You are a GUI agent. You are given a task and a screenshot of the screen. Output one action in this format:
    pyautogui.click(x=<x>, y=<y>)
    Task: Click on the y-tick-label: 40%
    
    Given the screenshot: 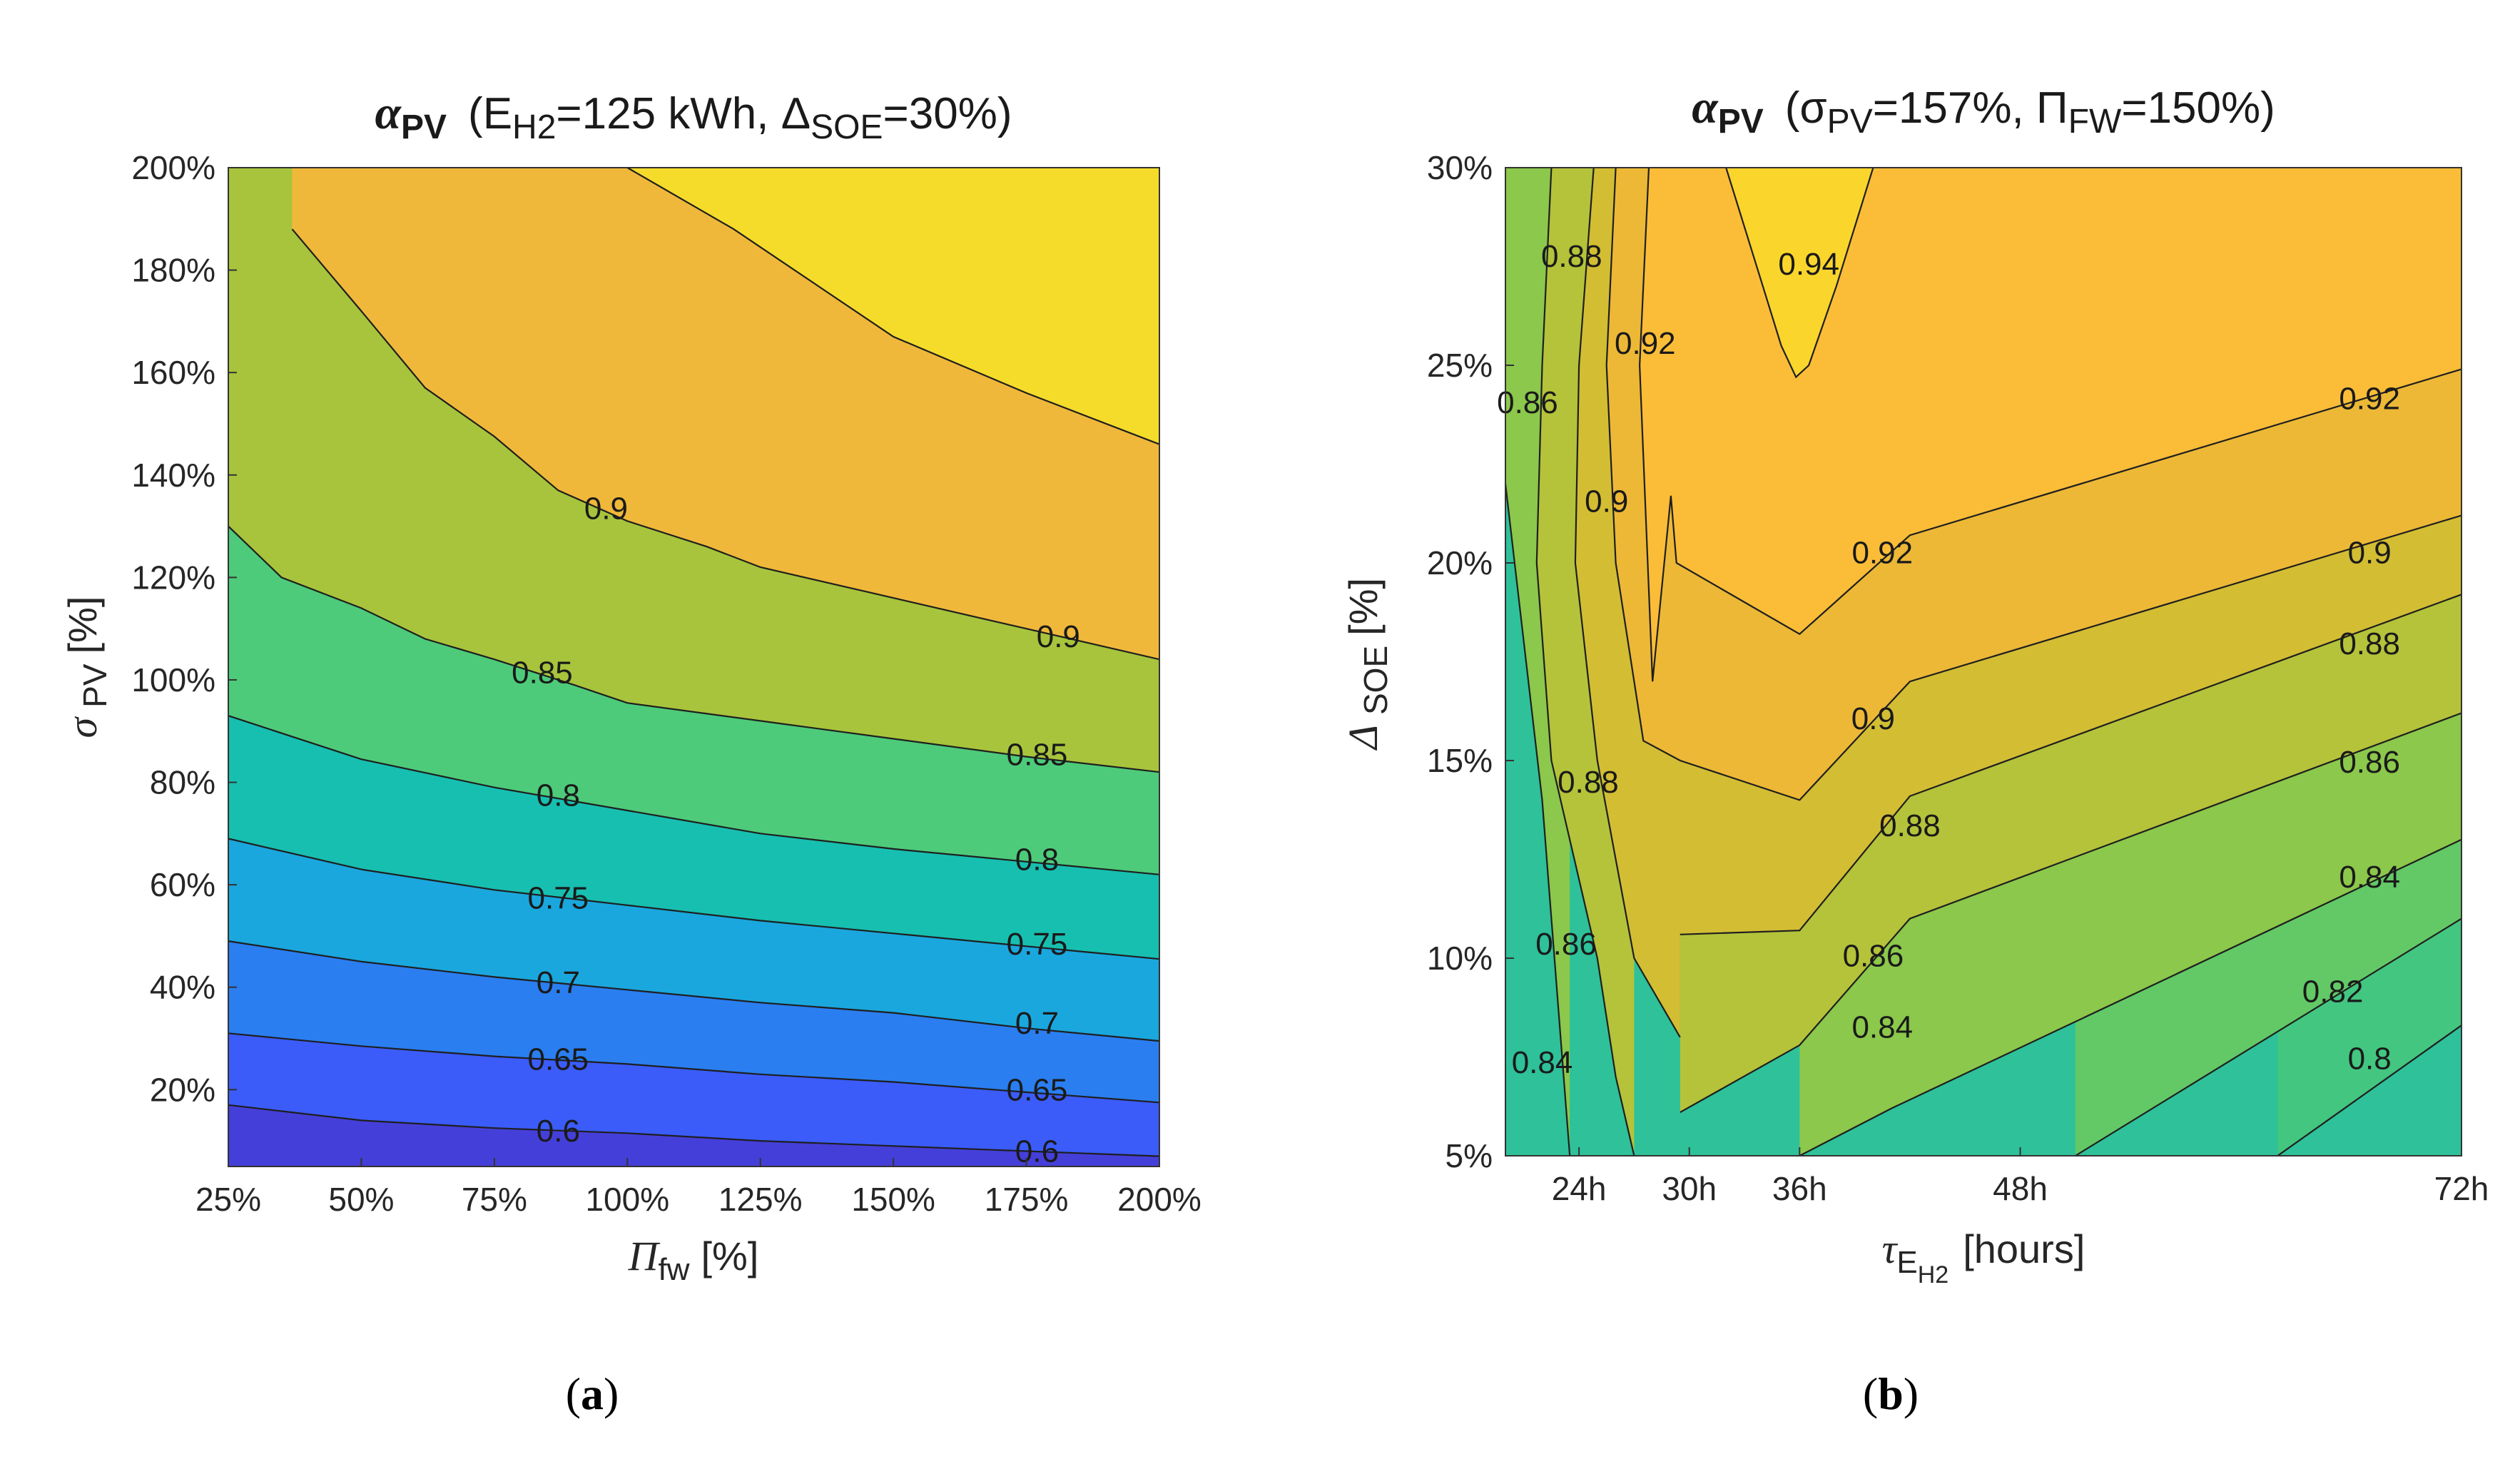 What is the action you would take?
    pyautogui.click(x=182, y=987)
    